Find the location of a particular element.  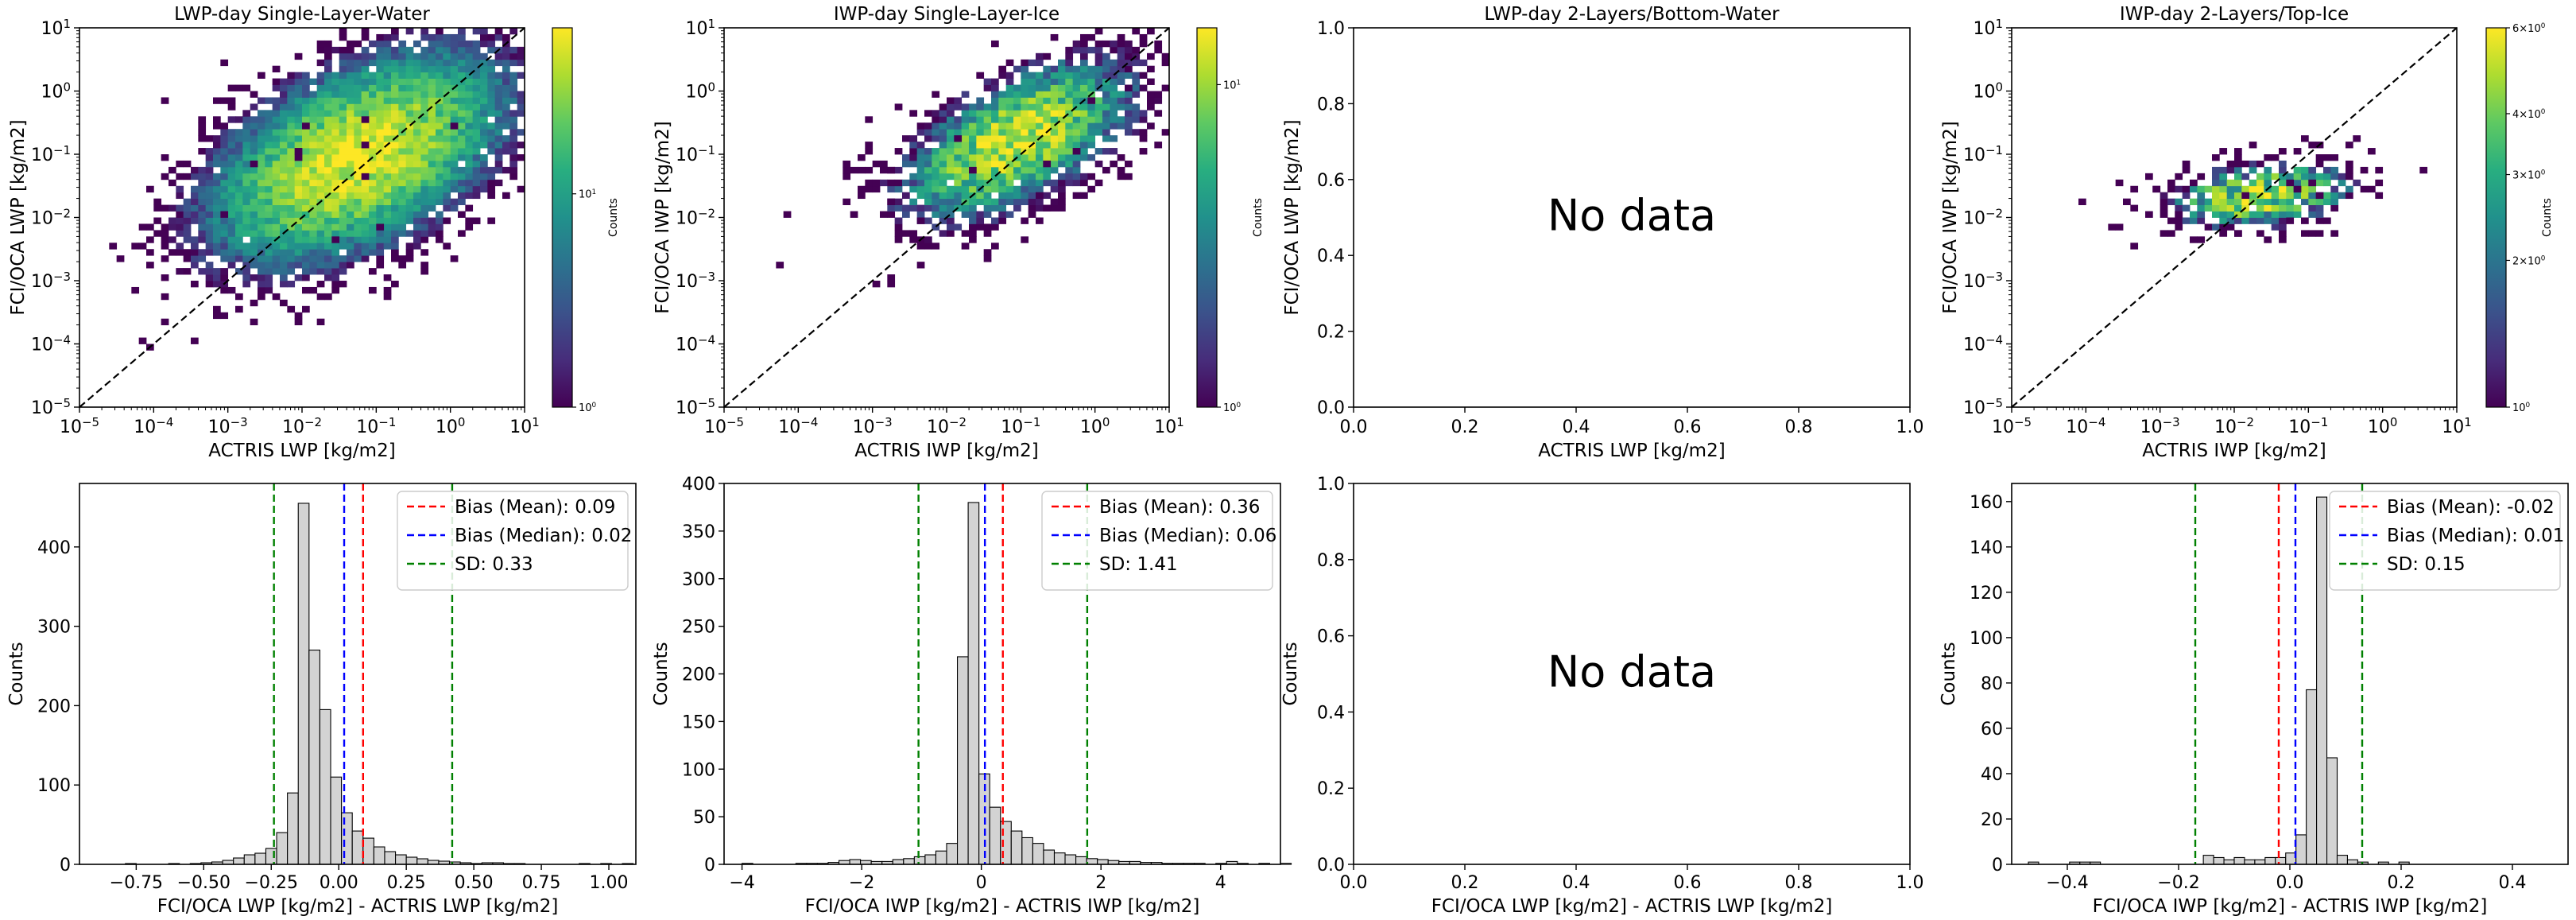

x-axis-label: ACTRIS IWP [kg/m2] is located at coordinates (2234, 451).